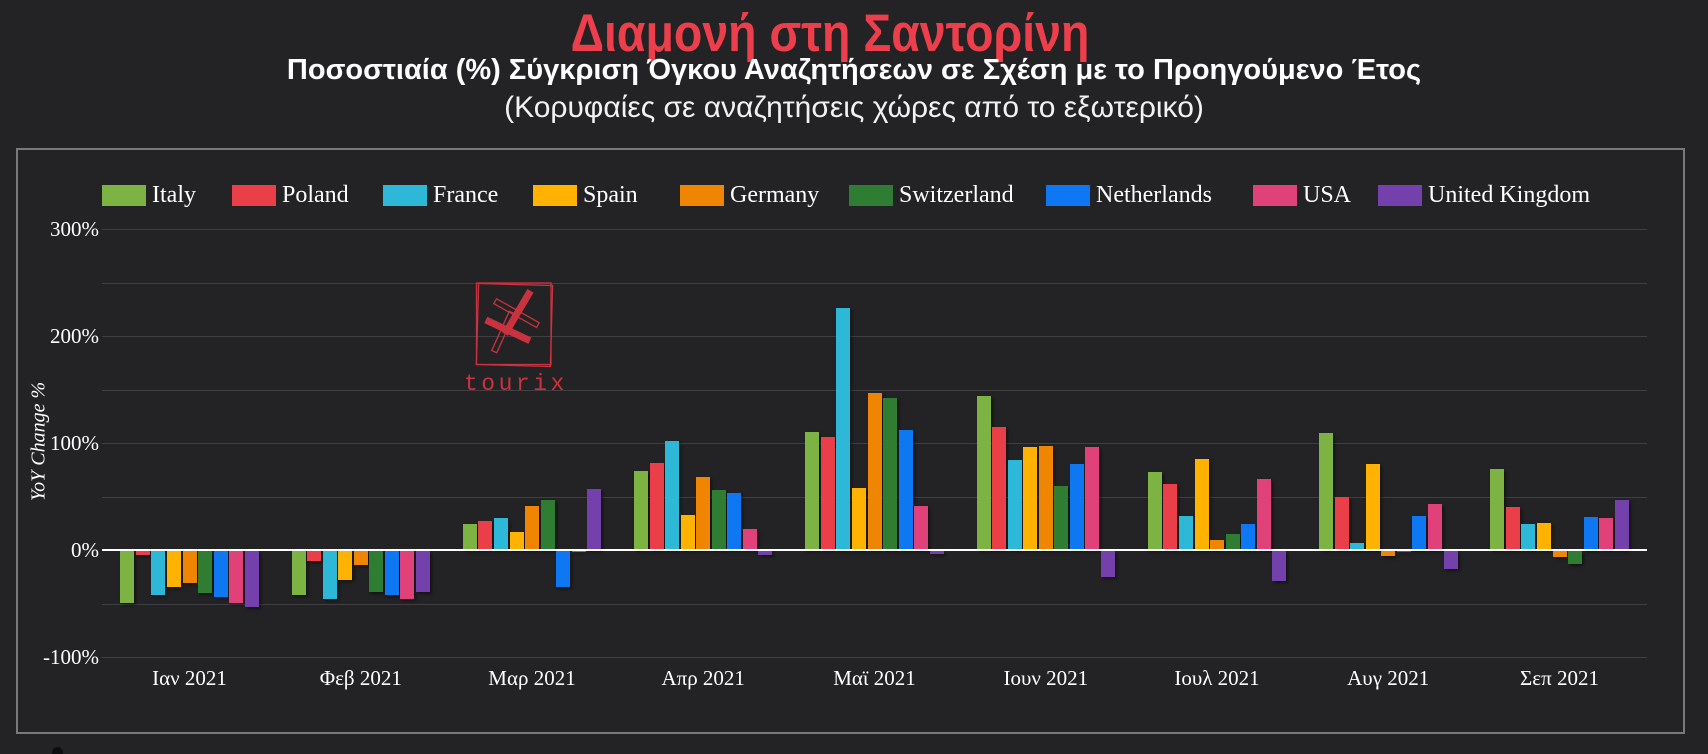 The height and width of the screenshot is (754, 1708). Describe the element at coordinates (516, 384) in the screenshot. I see `svg-text: tourix` at that location.